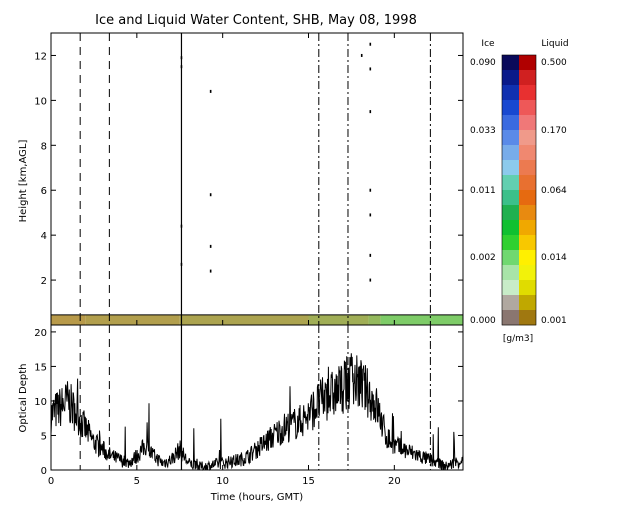 The width and height of the screenshot is (640, 517). I want to click on colorbar-frame, so click(519, 190).